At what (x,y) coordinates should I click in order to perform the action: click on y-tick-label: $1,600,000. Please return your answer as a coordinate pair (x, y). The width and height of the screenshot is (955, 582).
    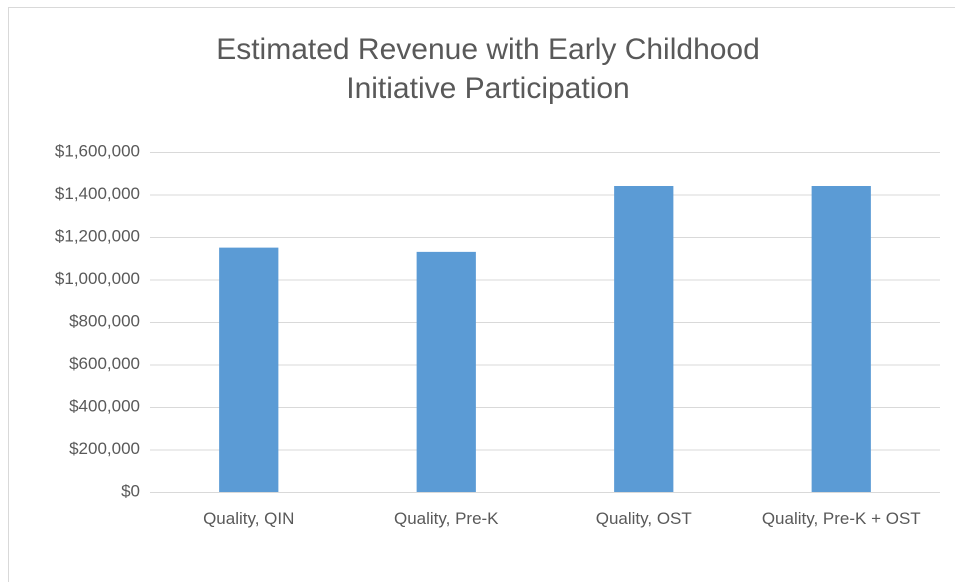
    Looking at the image, I should click on (97, 150).